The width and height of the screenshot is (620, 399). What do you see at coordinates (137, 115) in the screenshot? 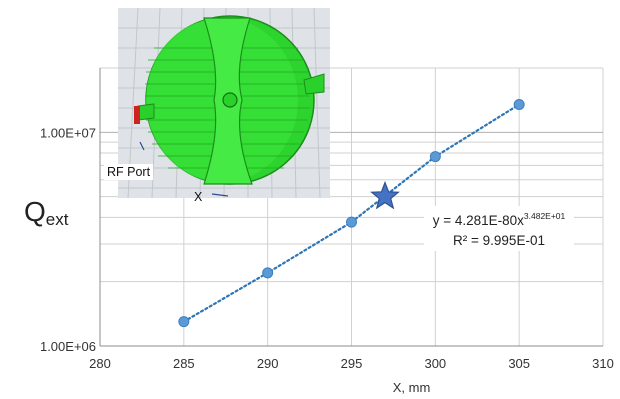
I see `rf-port-marker` at bounding box center [137, 115].